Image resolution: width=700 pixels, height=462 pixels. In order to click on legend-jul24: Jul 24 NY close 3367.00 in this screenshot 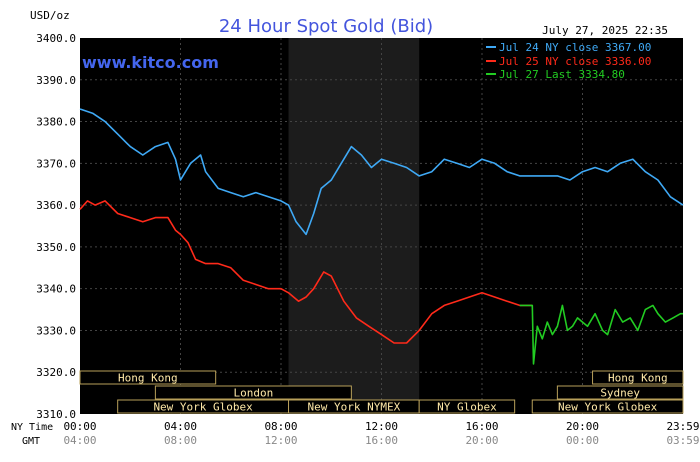, I will do `click(575, 47)`.